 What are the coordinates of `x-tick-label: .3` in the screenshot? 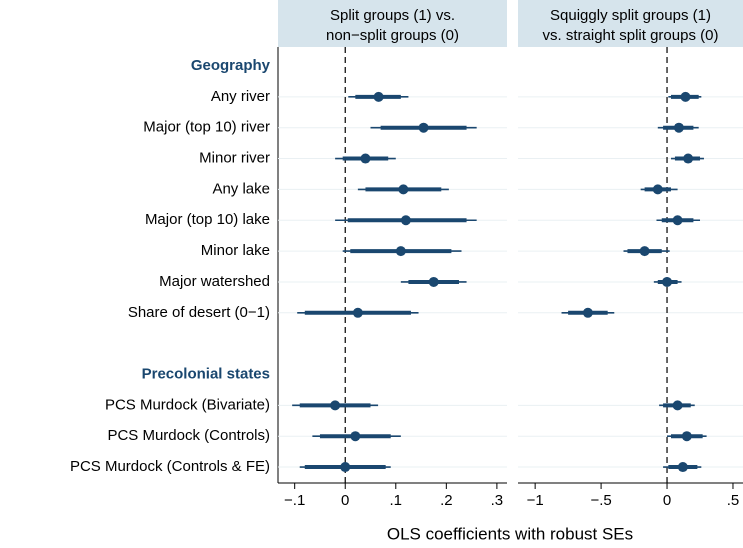 It's located at (497, 500).